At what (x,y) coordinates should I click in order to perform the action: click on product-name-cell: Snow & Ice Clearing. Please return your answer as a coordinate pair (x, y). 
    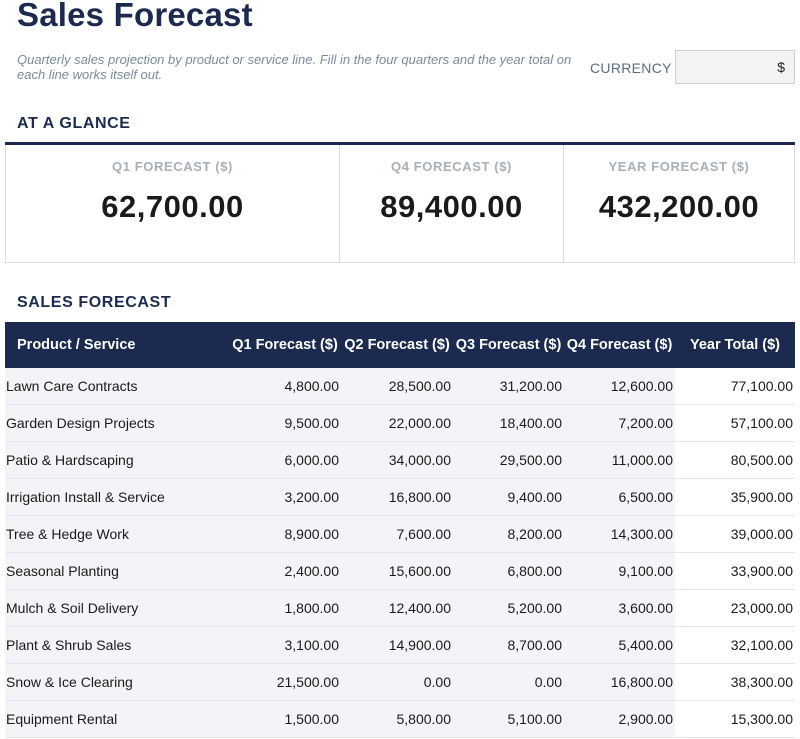
    Looking at the image, I should click on (117, 682).